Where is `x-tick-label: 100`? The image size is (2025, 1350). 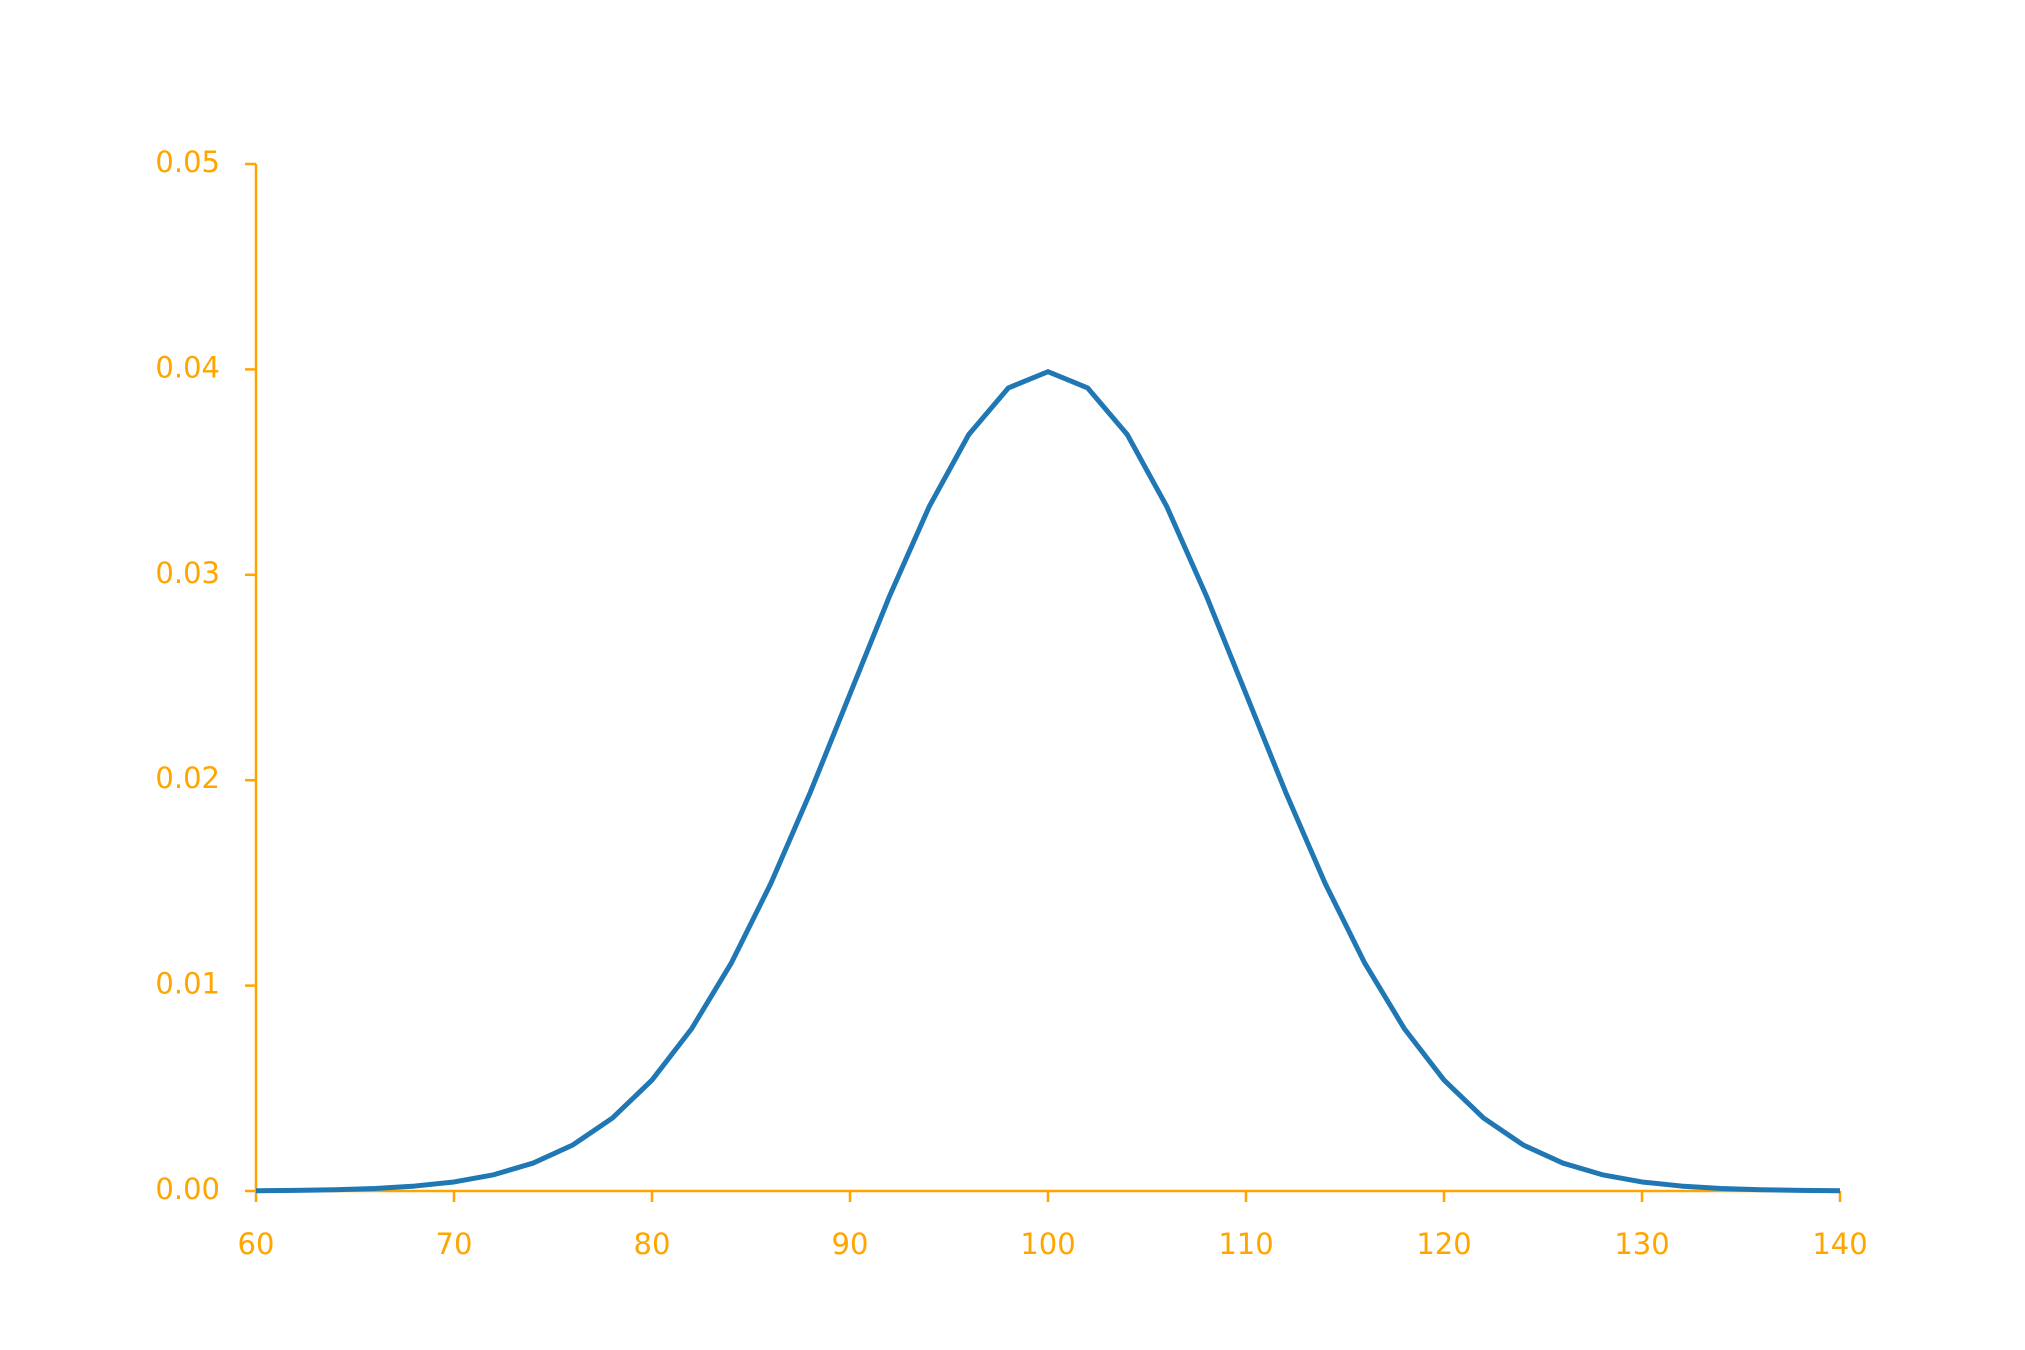 x-tick-label: 100 is located at coordinates (1047, 1244).